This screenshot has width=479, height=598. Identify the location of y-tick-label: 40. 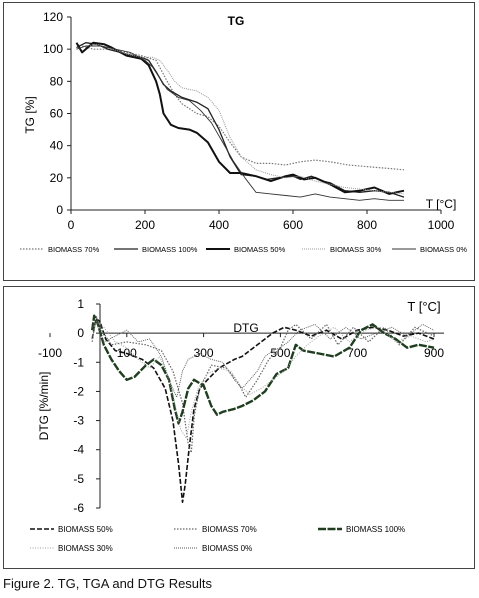
(57, 146).